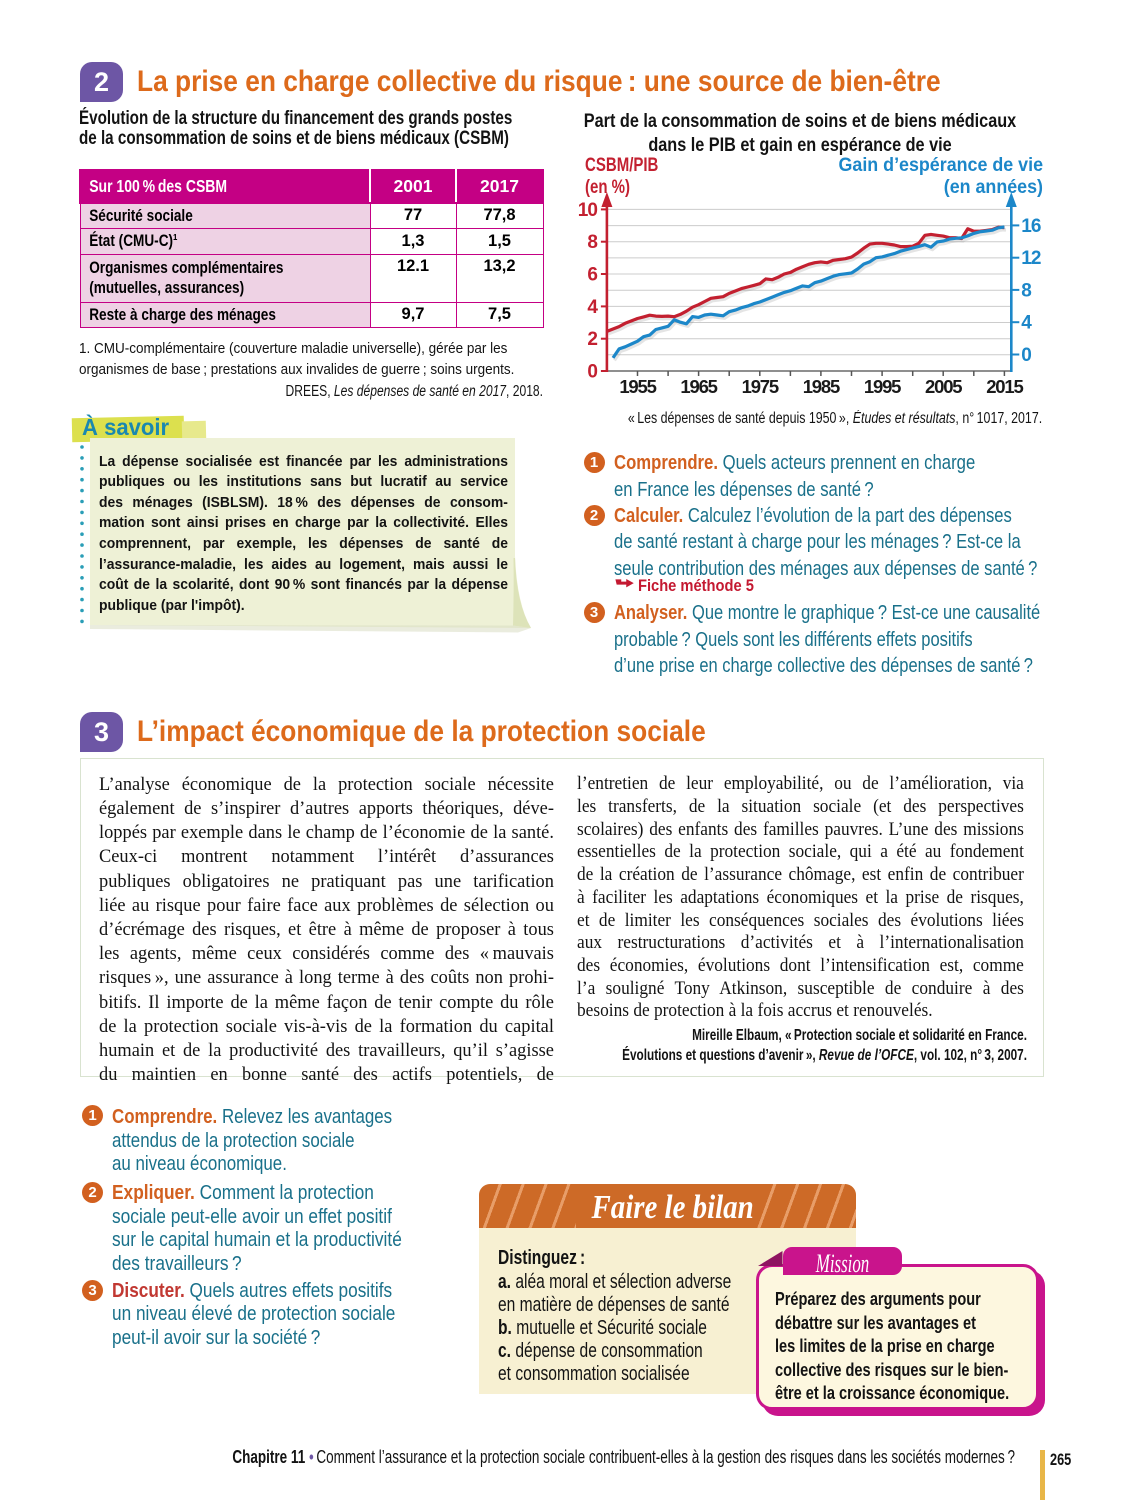 Image resolution: width=1125 pixels, height=1500 pixels. What do you see at coordinates (637, 386) in the screenshot?
I see `svg-text: 1955` at bounding box center [637, 386].